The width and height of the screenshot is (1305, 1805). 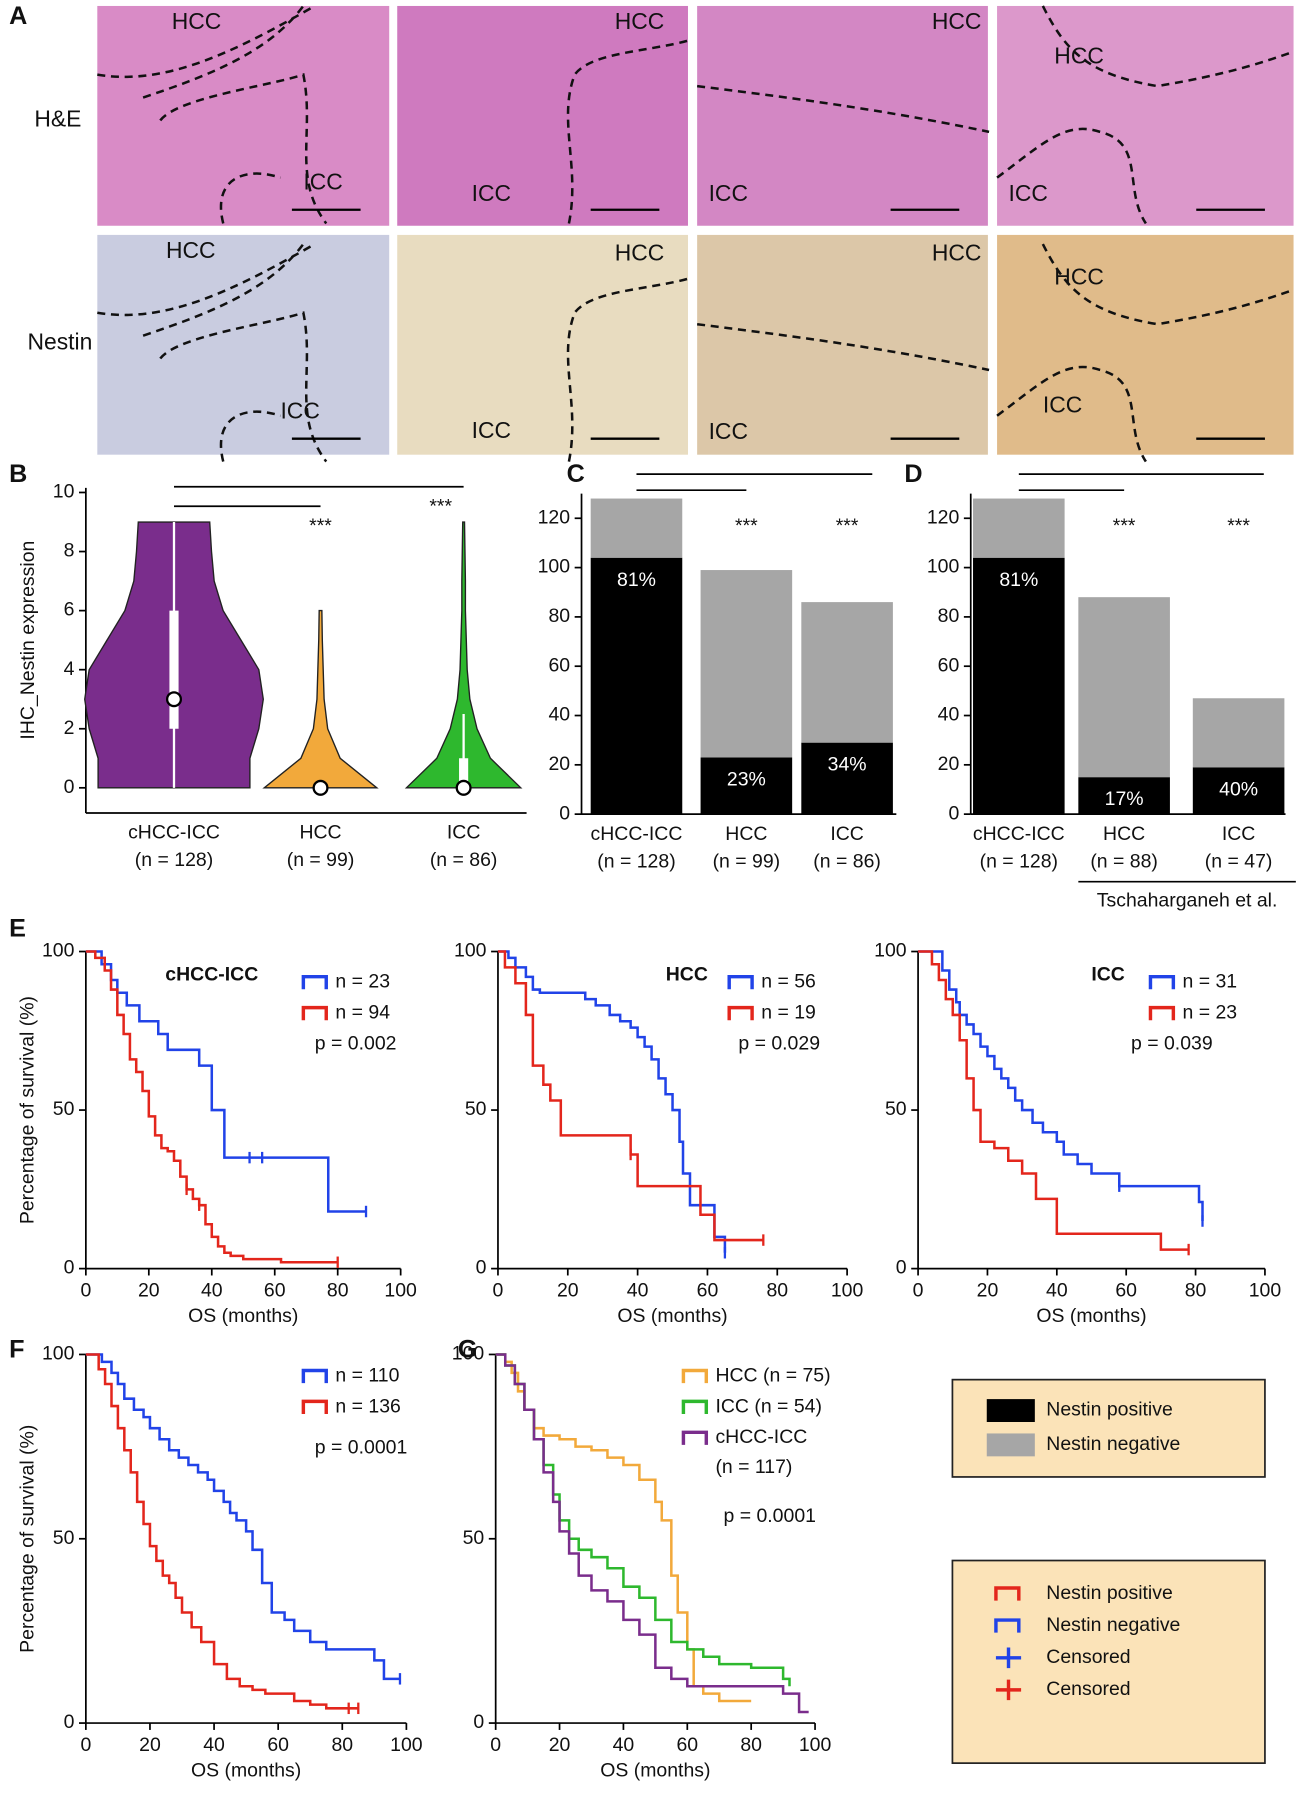 I want to click on plot-title: HCC, so click(x=687, y=975).